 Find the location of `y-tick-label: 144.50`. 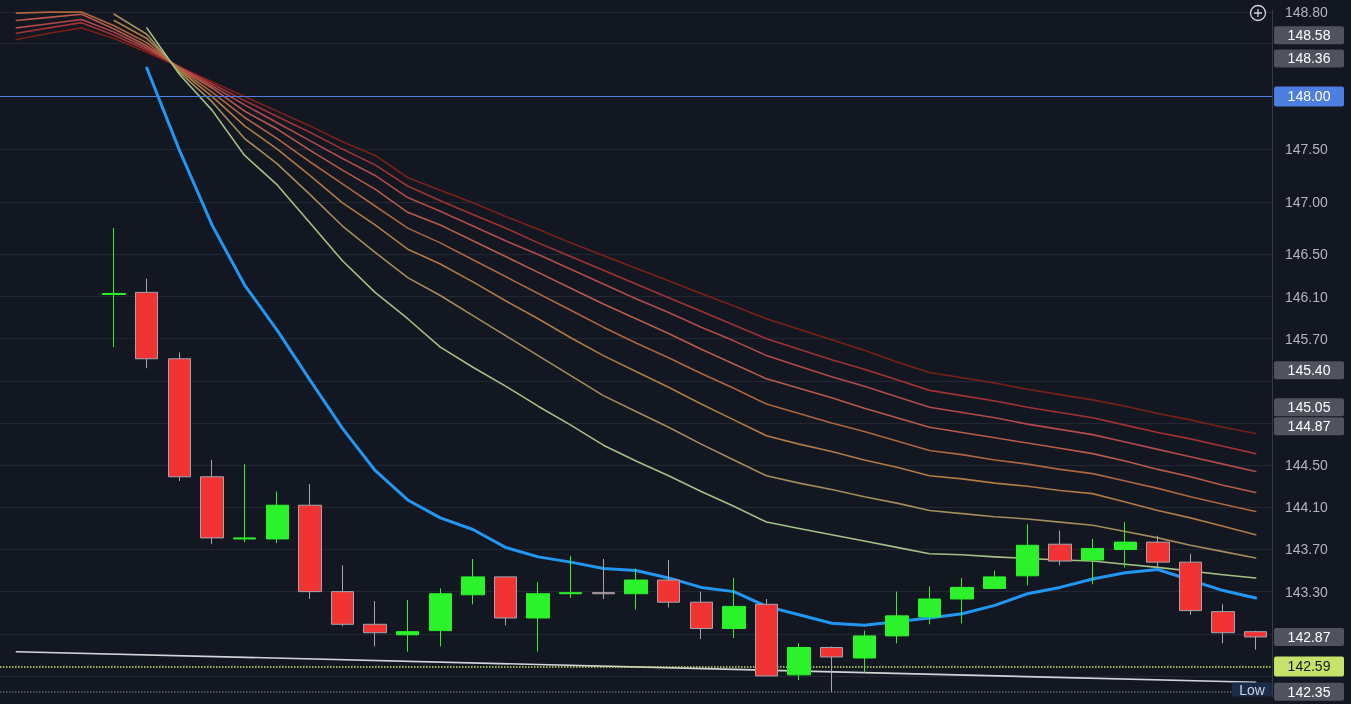

y-tick-label: 144.50 is located at coordinates (1307, 465).